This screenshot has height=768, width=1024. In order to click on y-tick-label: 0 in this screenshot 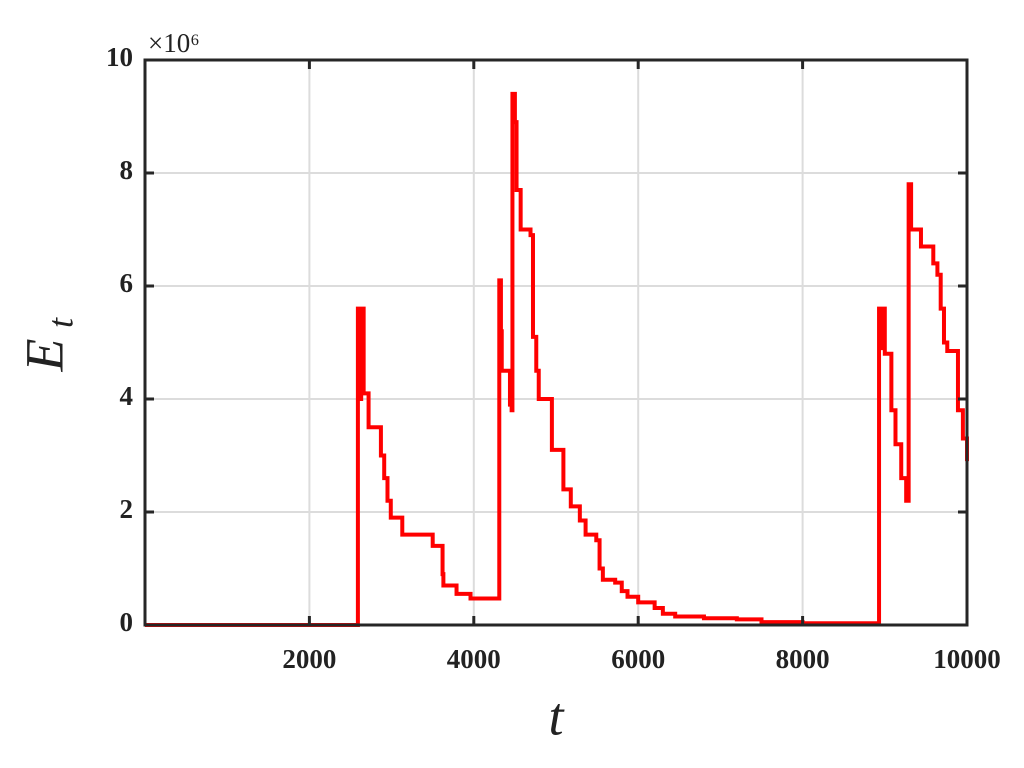, I will do `click(127, 622)`.